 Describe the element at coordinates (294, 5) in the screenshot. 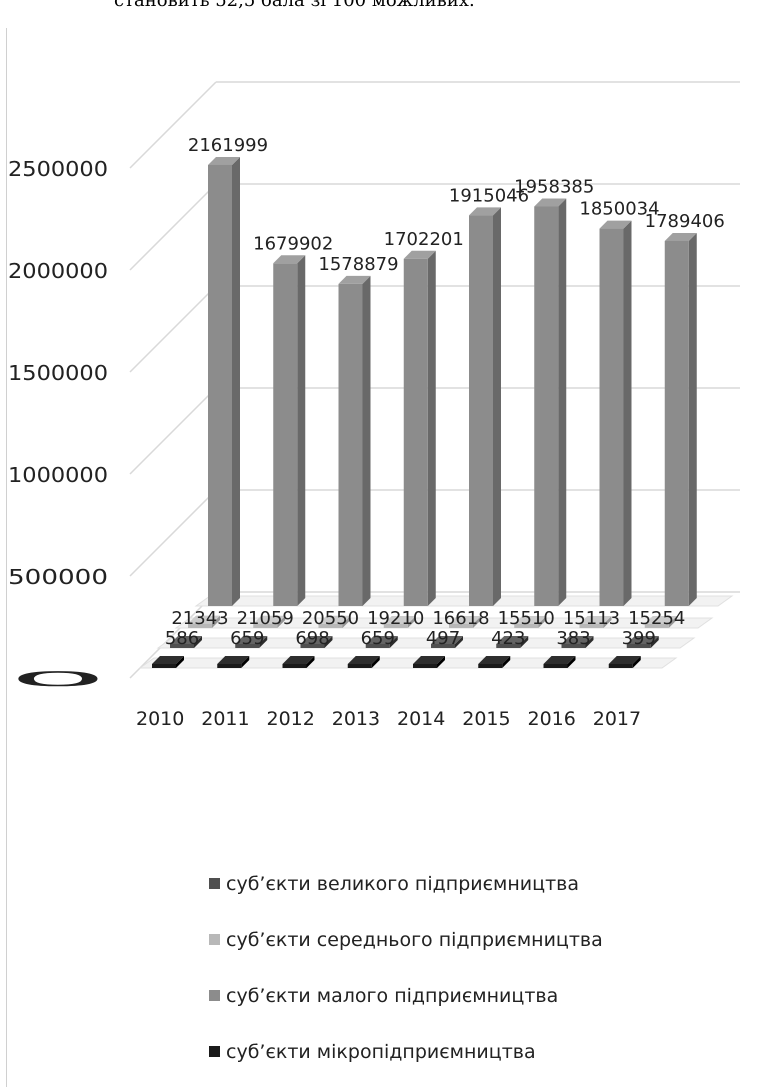

I see `header-text: становить 52,5 бала зі 100 можливих.` at that location.